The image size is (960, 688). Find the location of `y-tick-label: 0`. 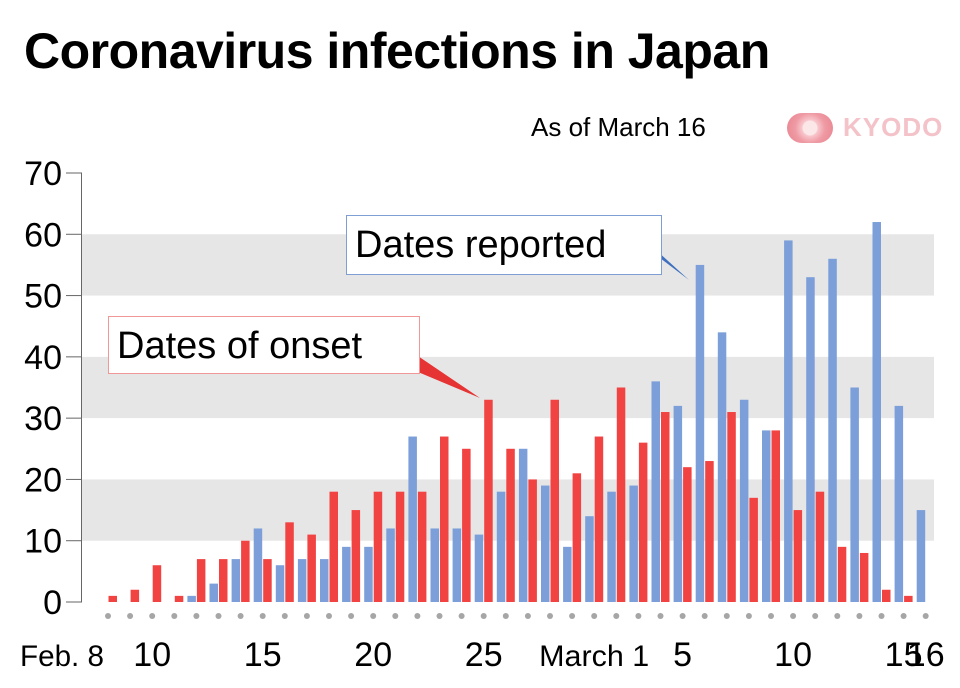

y-tick-label: 0 is located at coordinates (52, 603).